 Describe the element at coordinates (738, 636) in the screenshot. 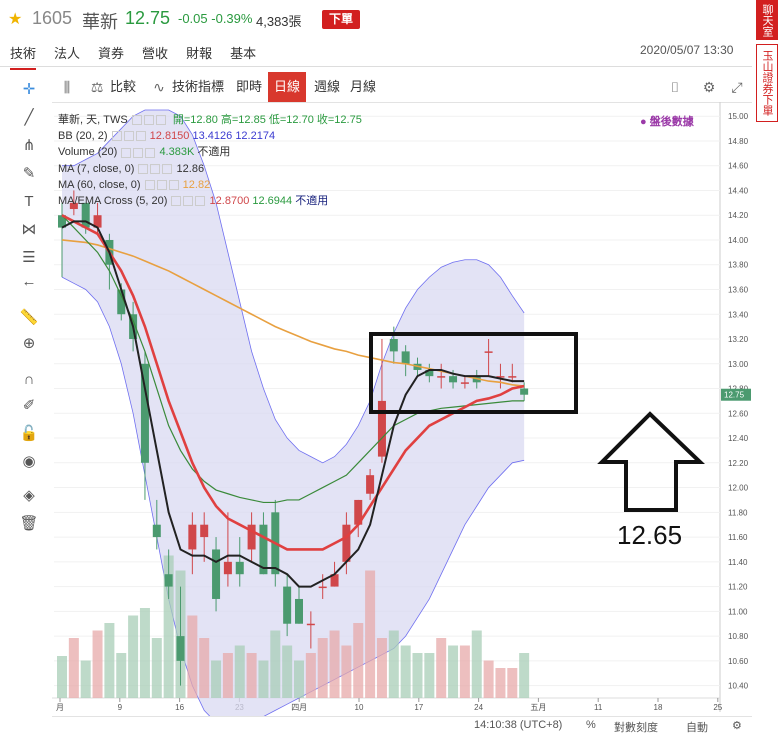

I see `y-tick-label: 10.80` at that location.